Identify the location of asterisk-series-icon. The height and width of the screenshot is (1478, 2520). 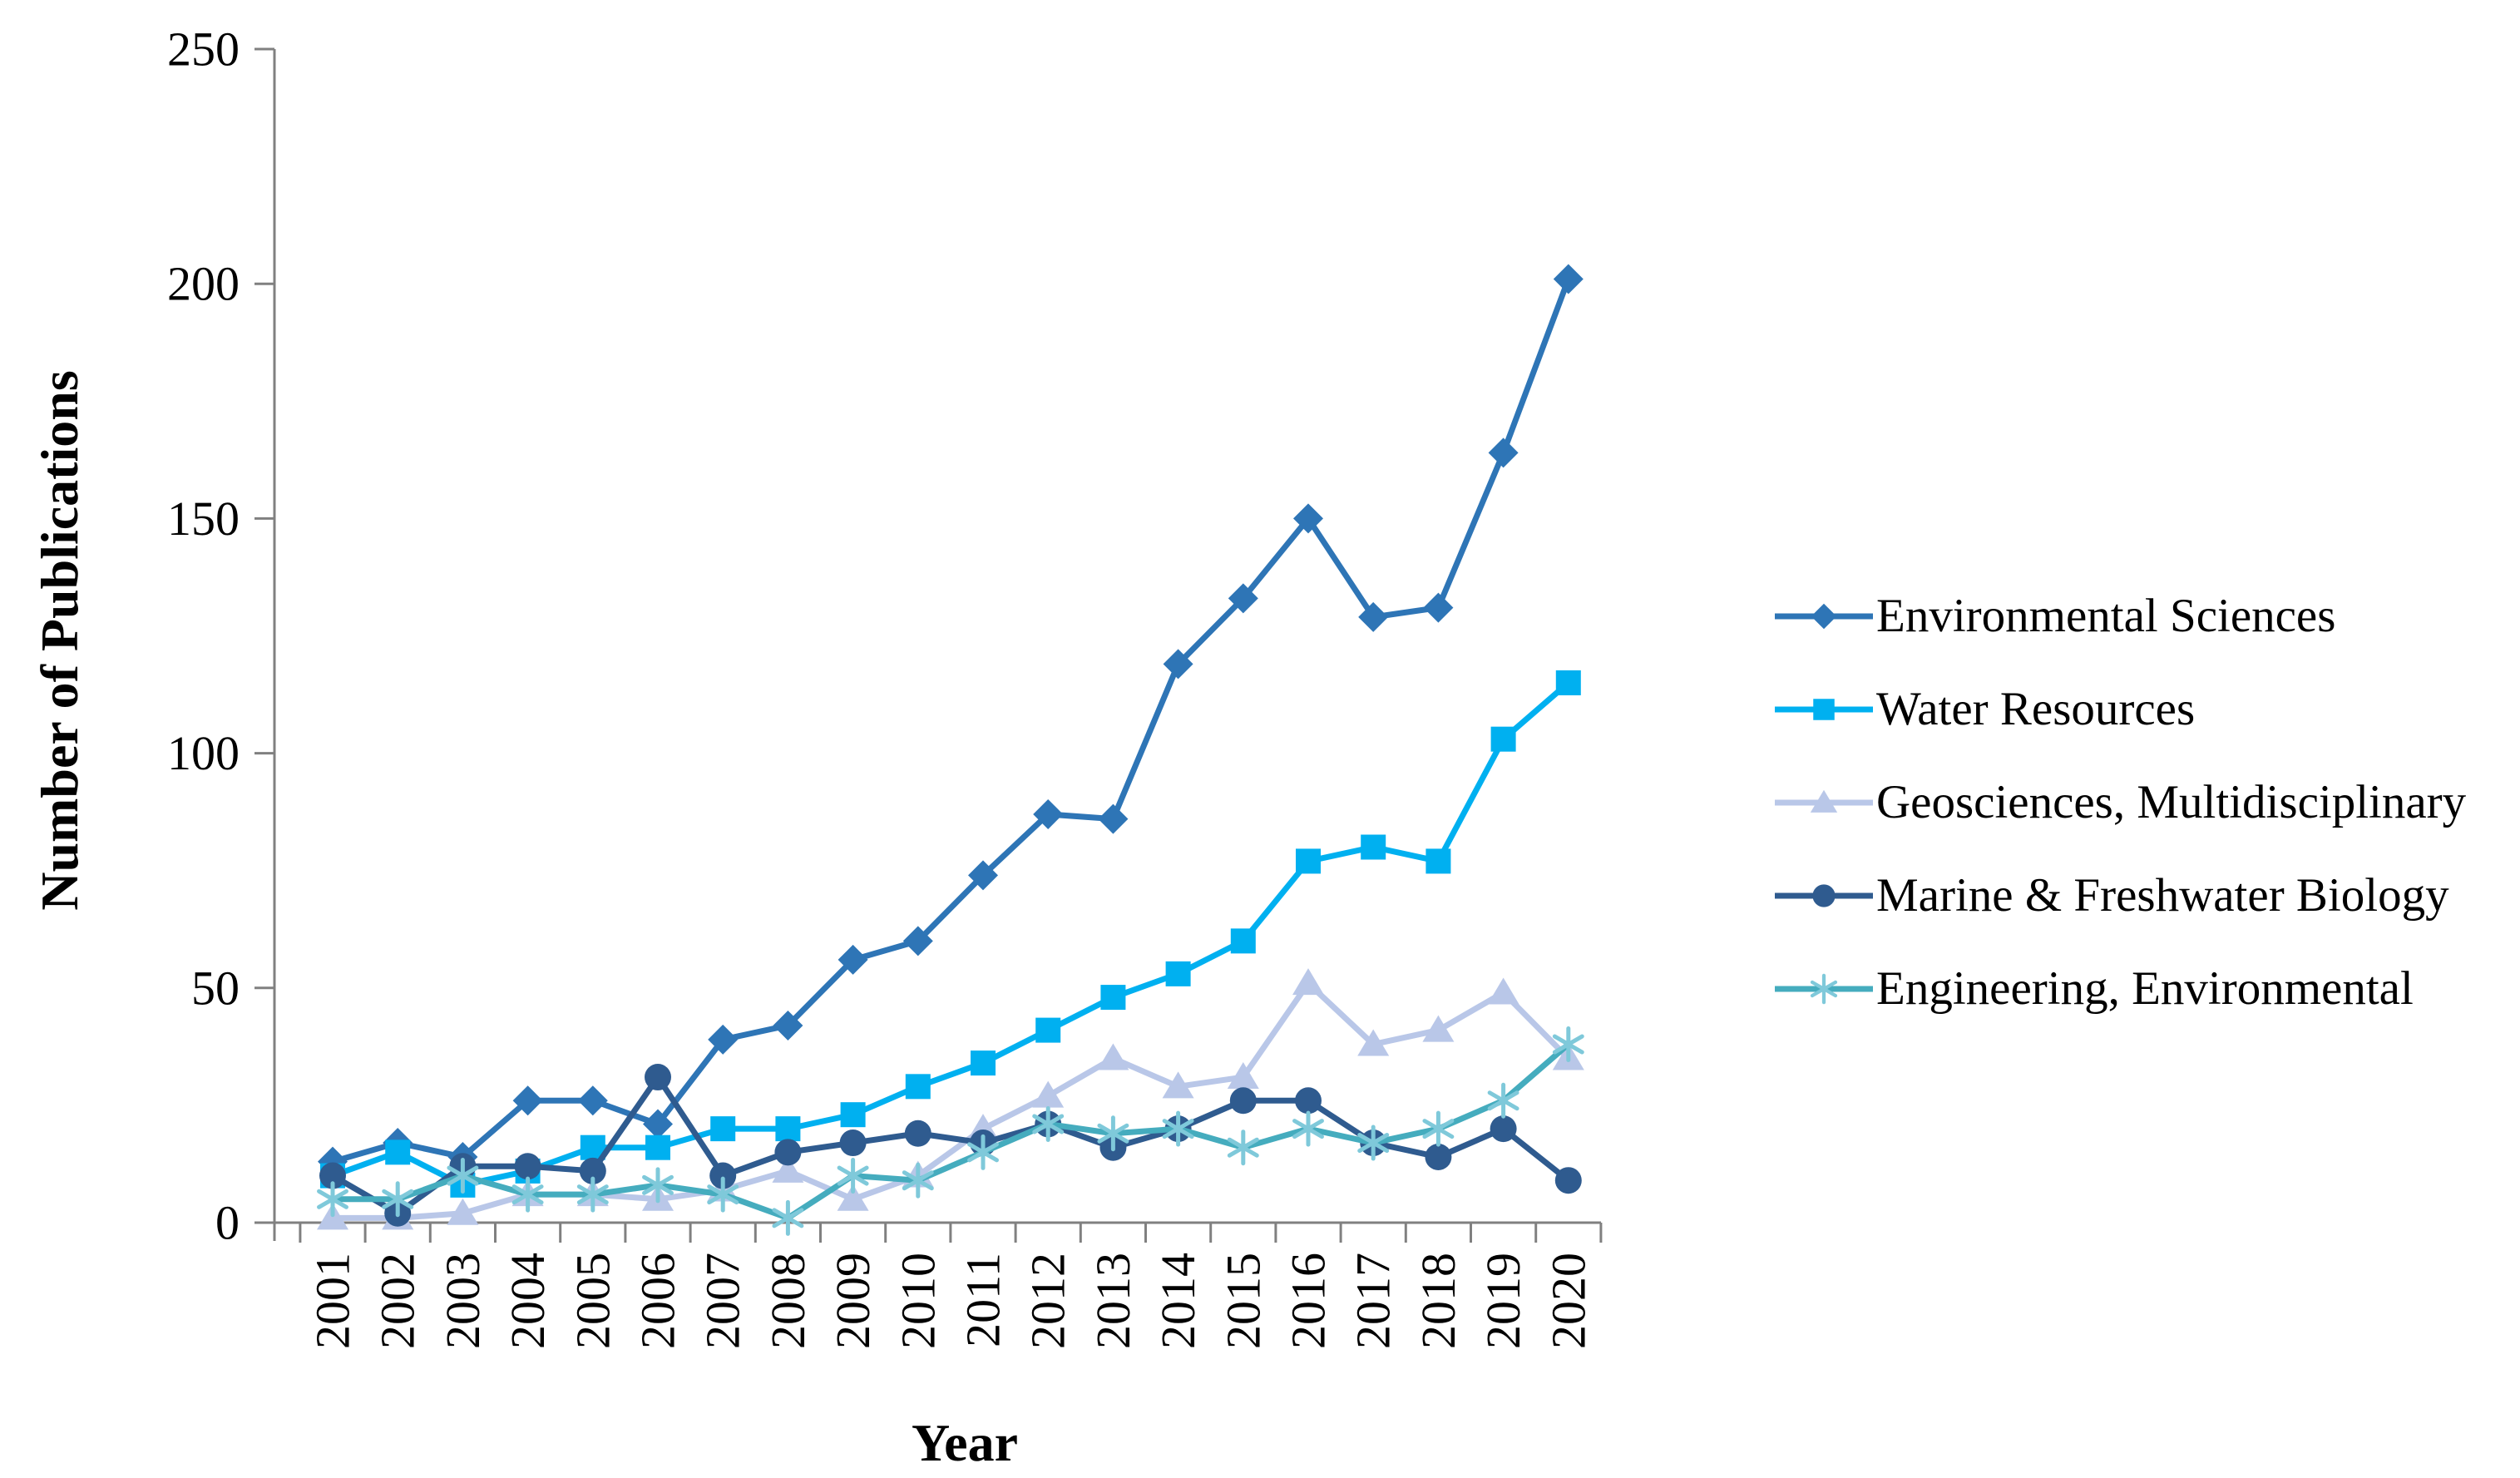
(1824, 988).